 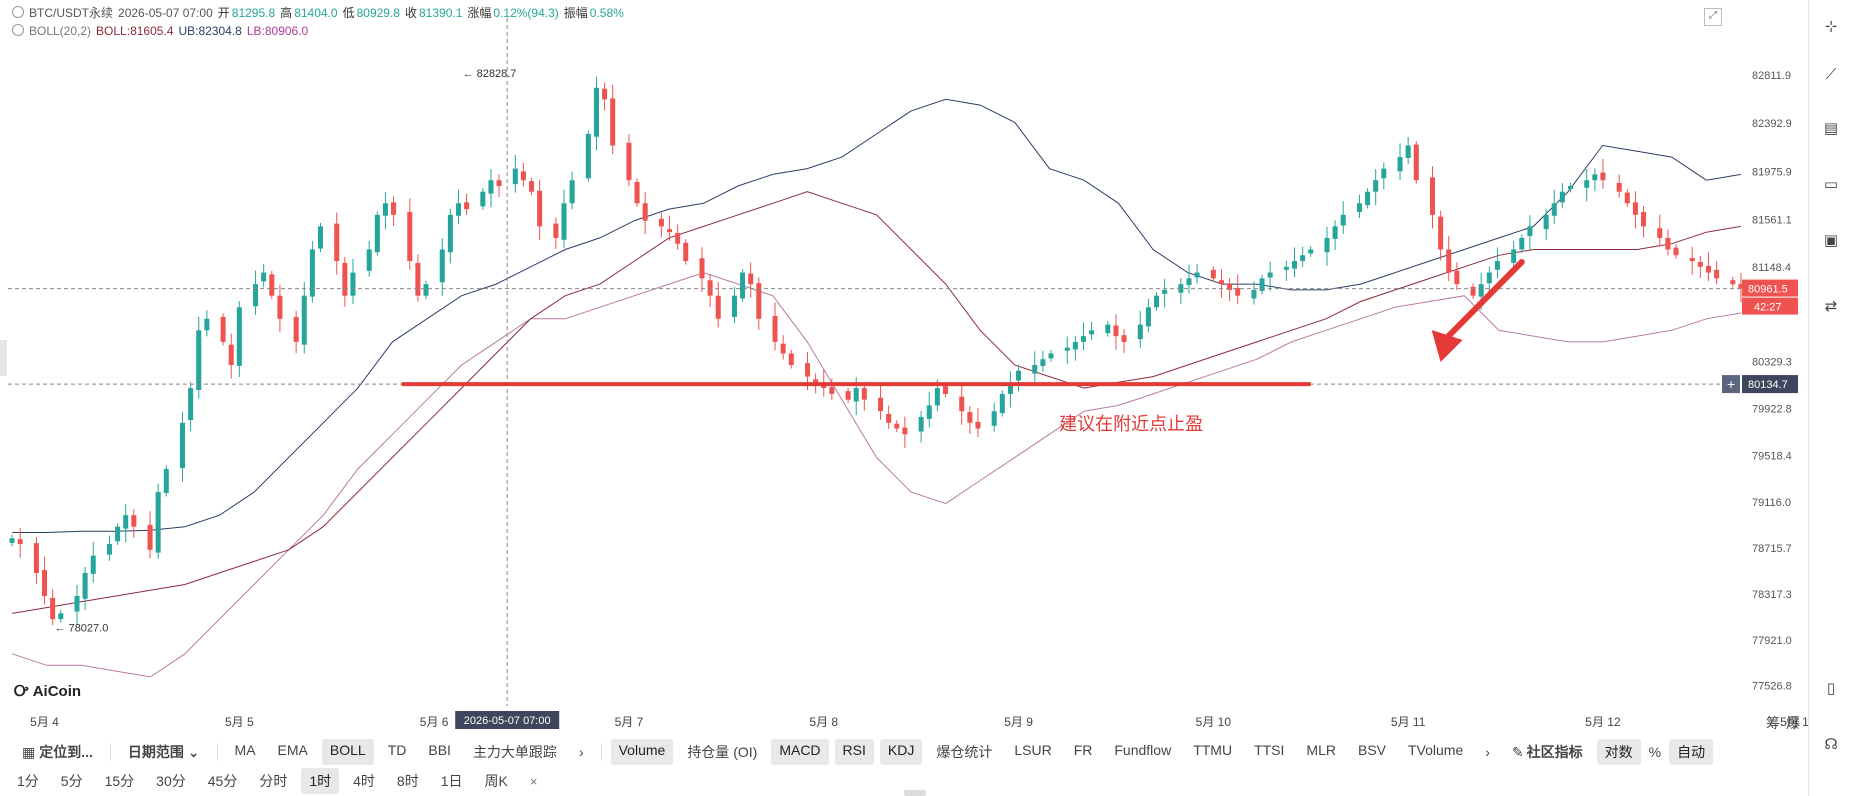 What do you see at coordinates (364, 781) in the screenshot?
I see `interval-7: 4时` at bounding box center [364, 781].